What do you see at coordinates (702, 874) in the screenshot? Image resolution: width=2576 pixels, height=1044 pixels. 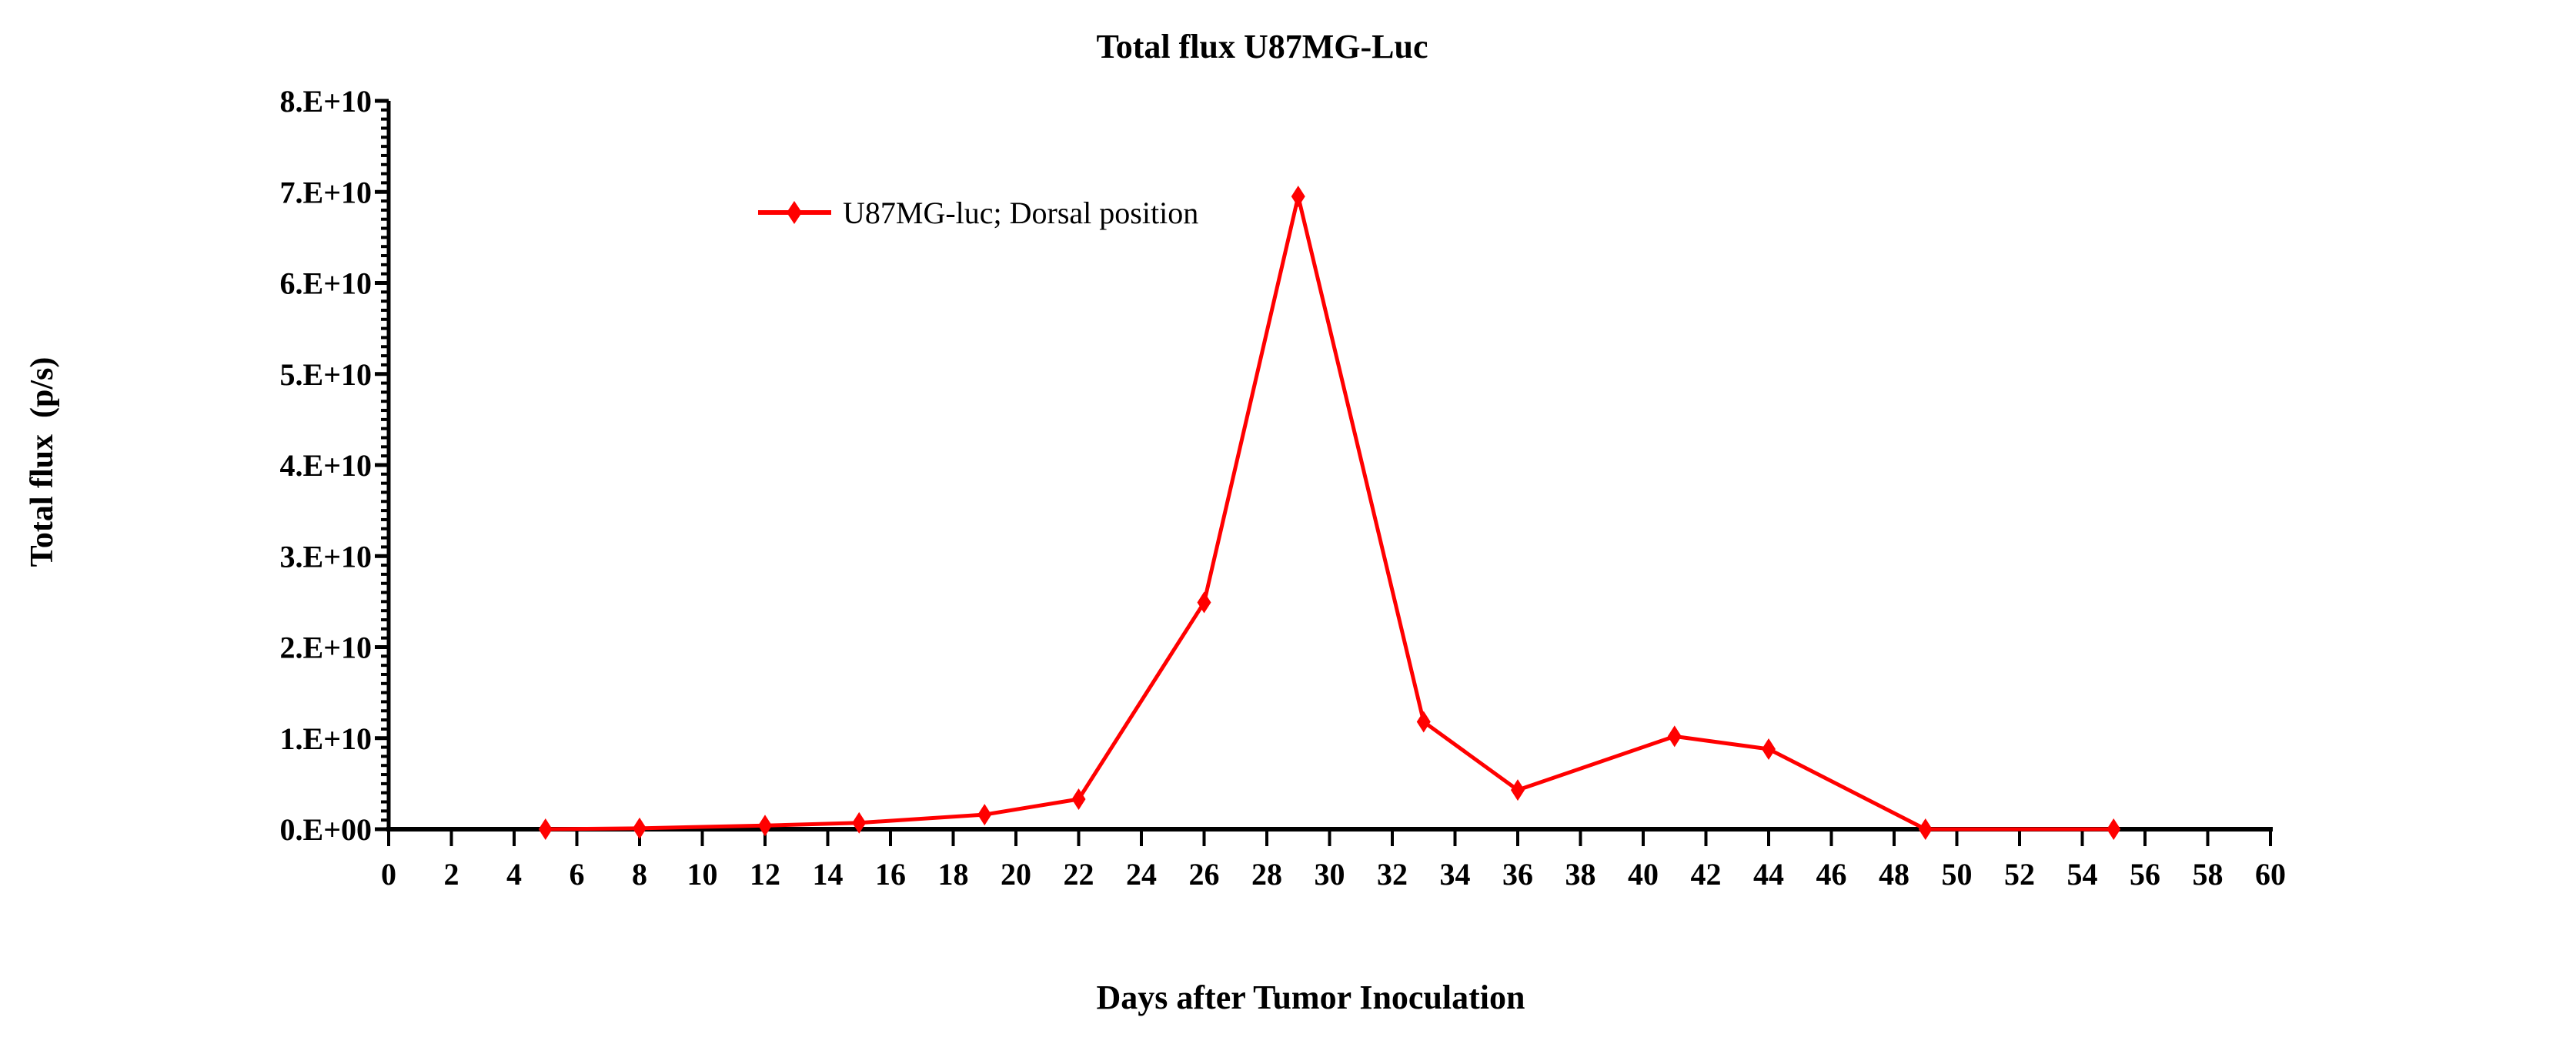 I see `x-tick-label: 10` at bounding box center [702, 874].